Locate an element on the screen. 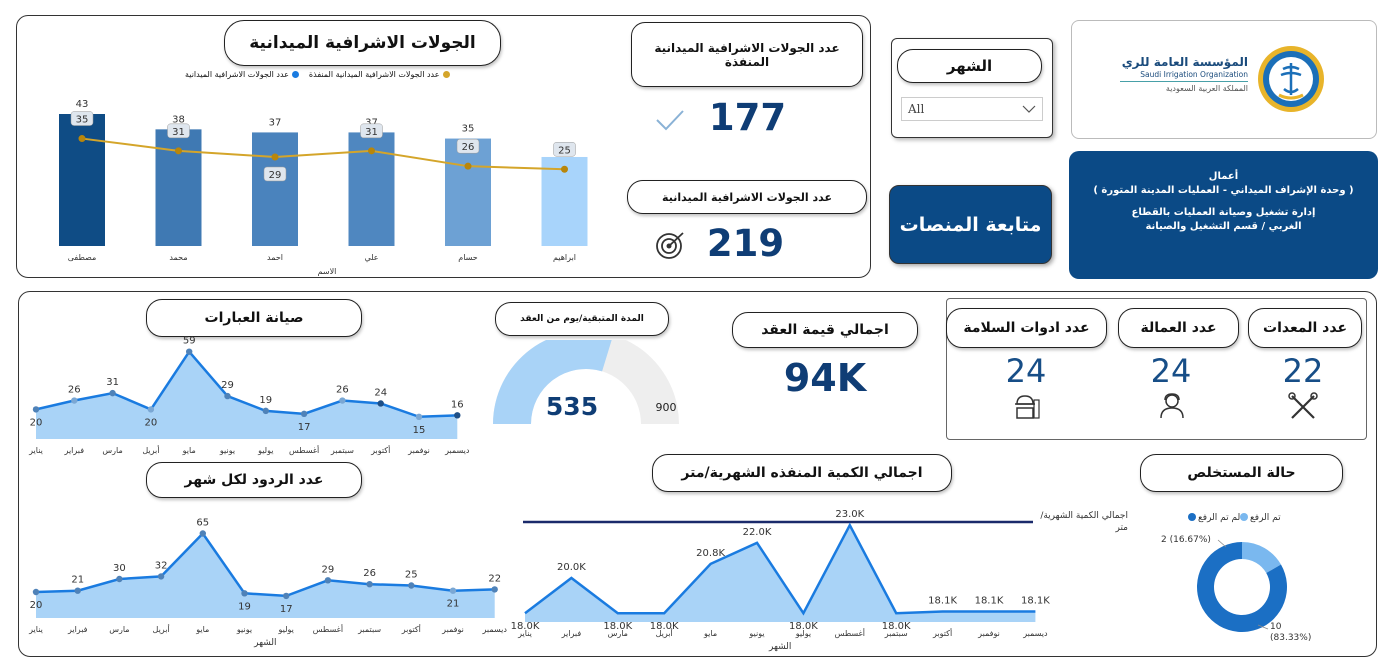 This screenshot has width=1390, height=660. area-value-label-6: 17 is located at coordinates (286, 609).